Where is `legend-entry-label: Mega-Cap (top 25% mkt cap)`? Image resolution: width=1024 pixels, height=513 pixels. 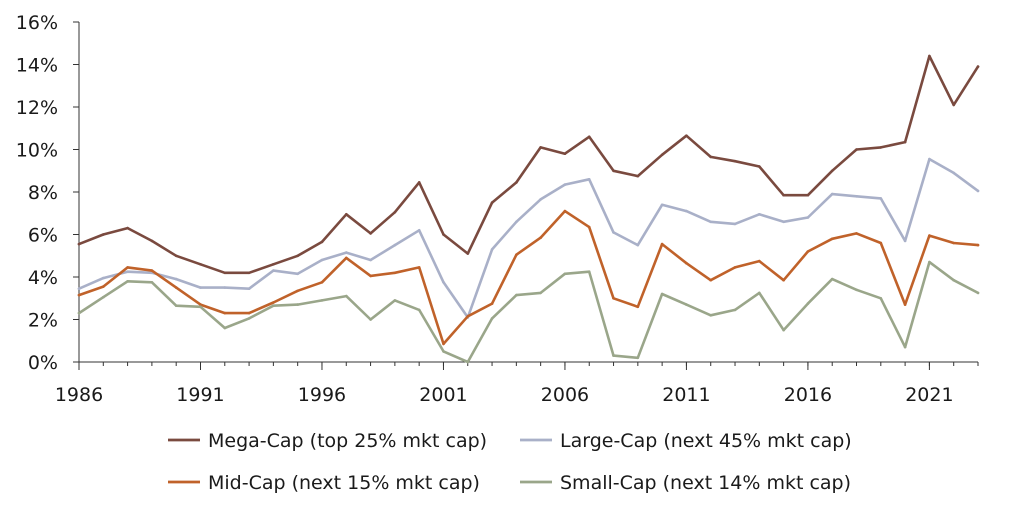 legend-entry-label: Mega-Cap (top 25% mkt cap) is located at coordinates (347, 441).